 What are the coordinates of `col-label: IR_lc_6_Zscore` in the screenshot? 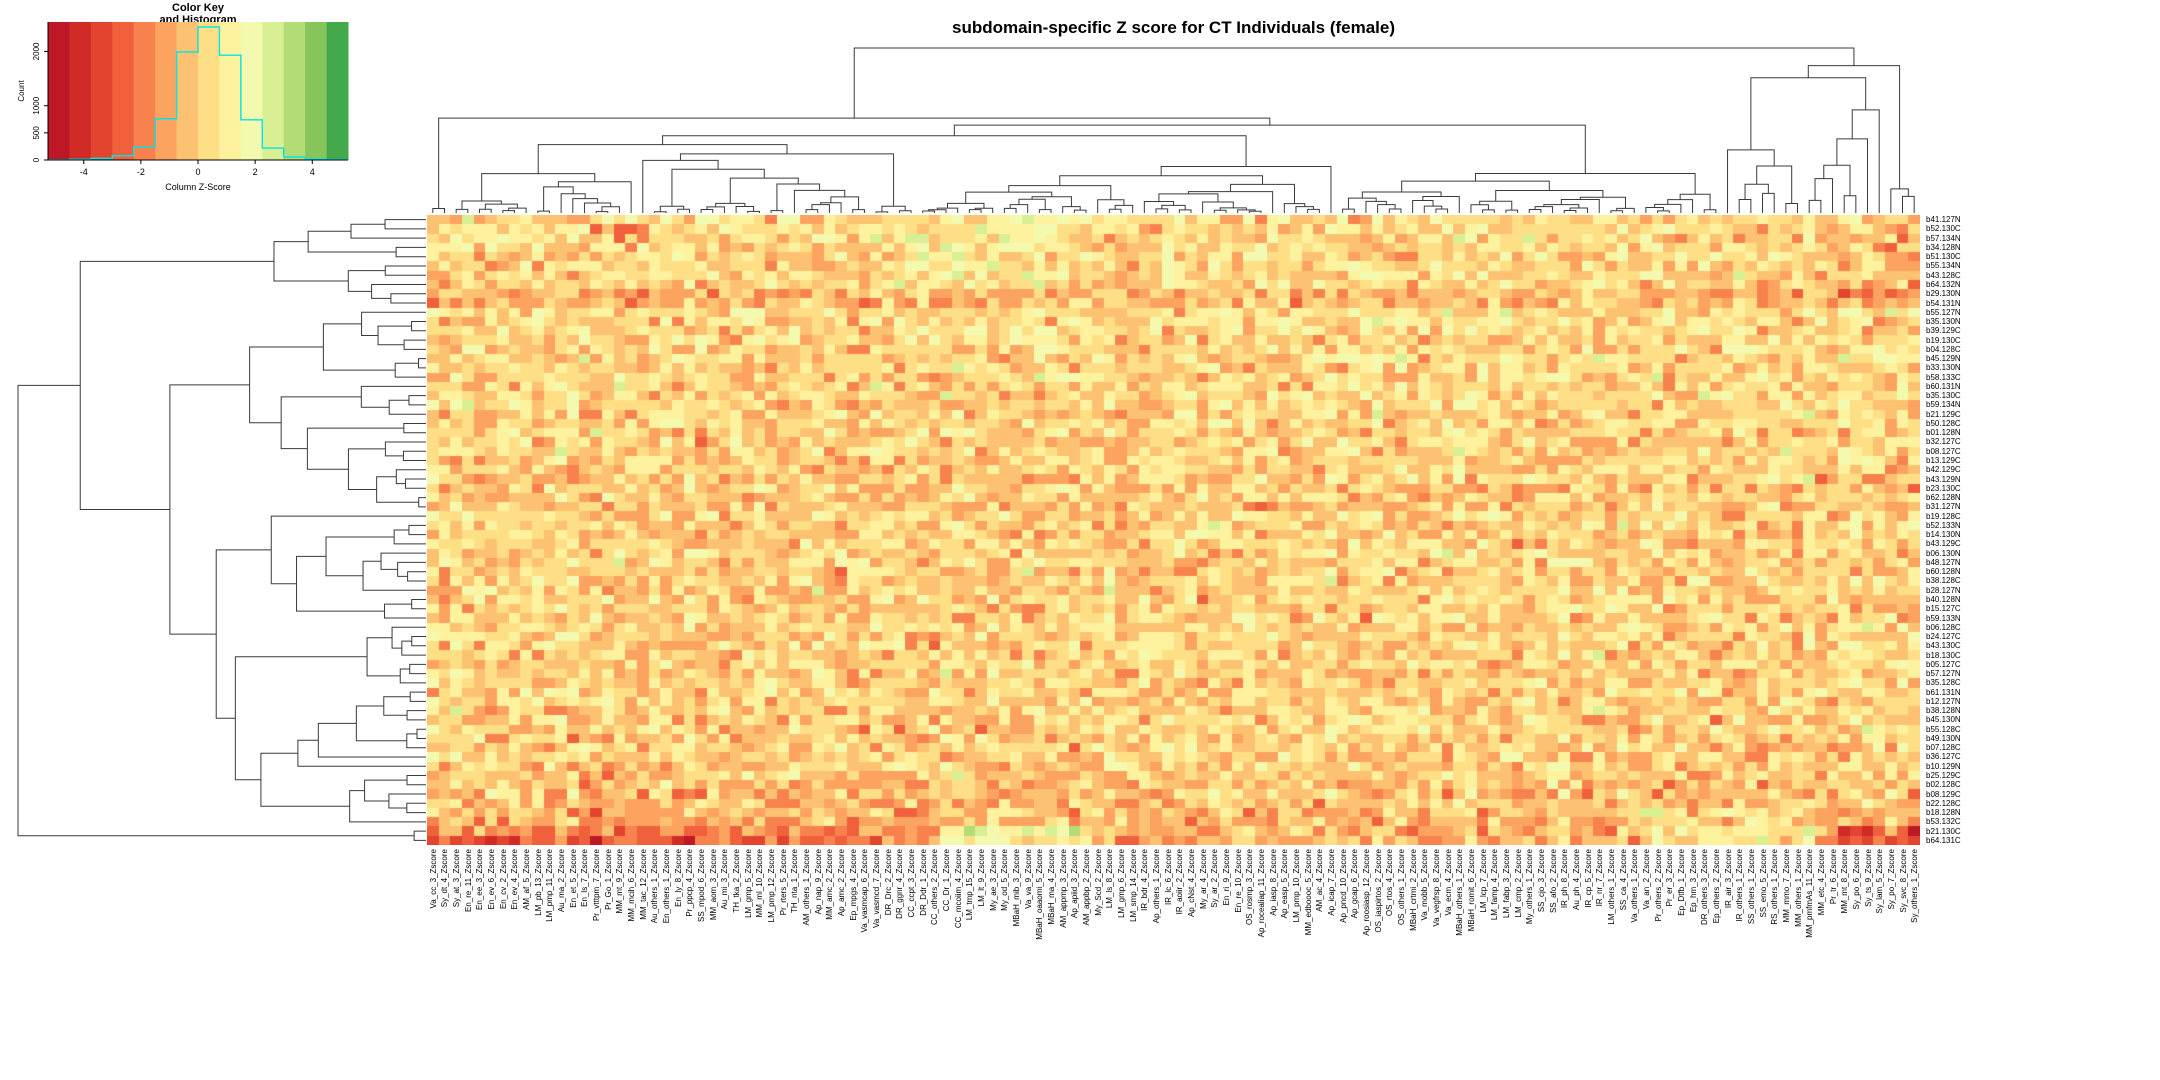 It's located at (1168, 877).